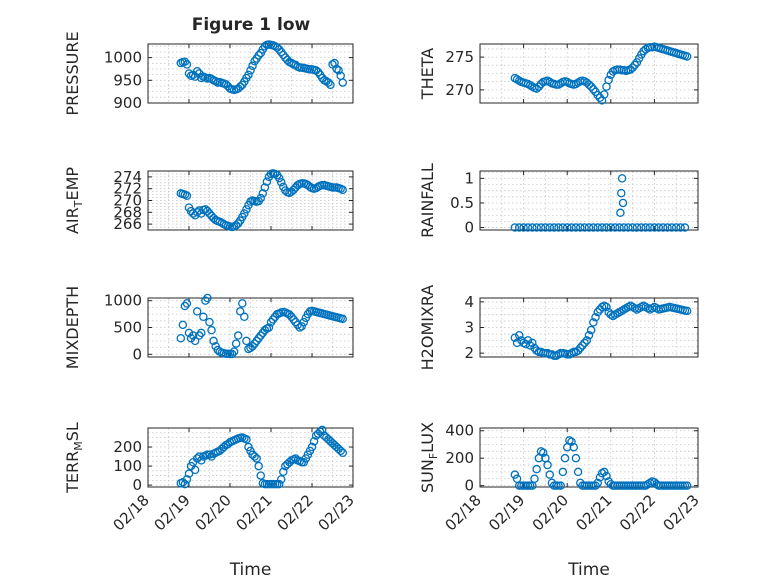 This screenshot has width=778, height=583. Describe the element at coordinates (459, 458) in the screenshot. I see `y-tick-label: 200` at that location.